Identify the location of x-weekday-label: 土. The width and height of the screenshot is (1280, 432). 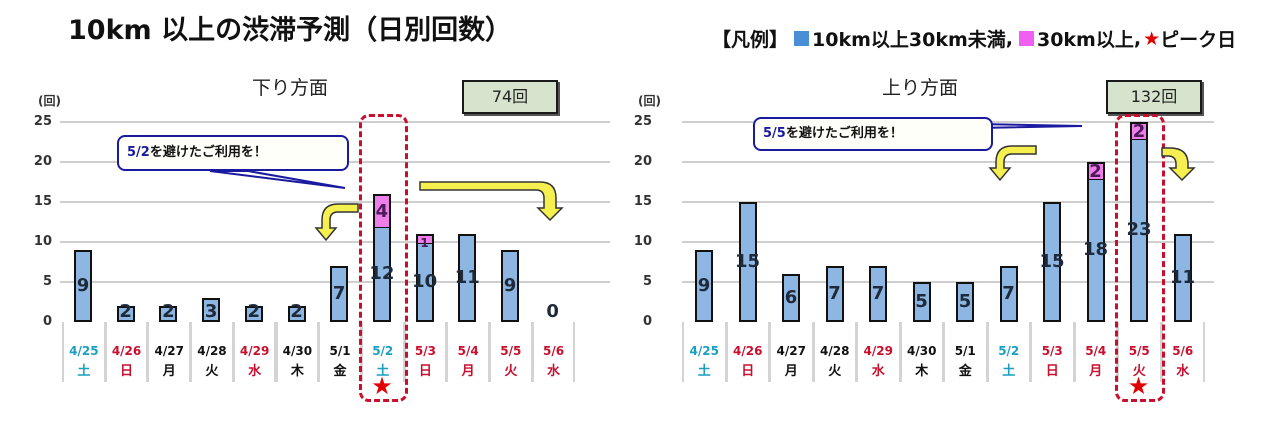
(1009, 371).